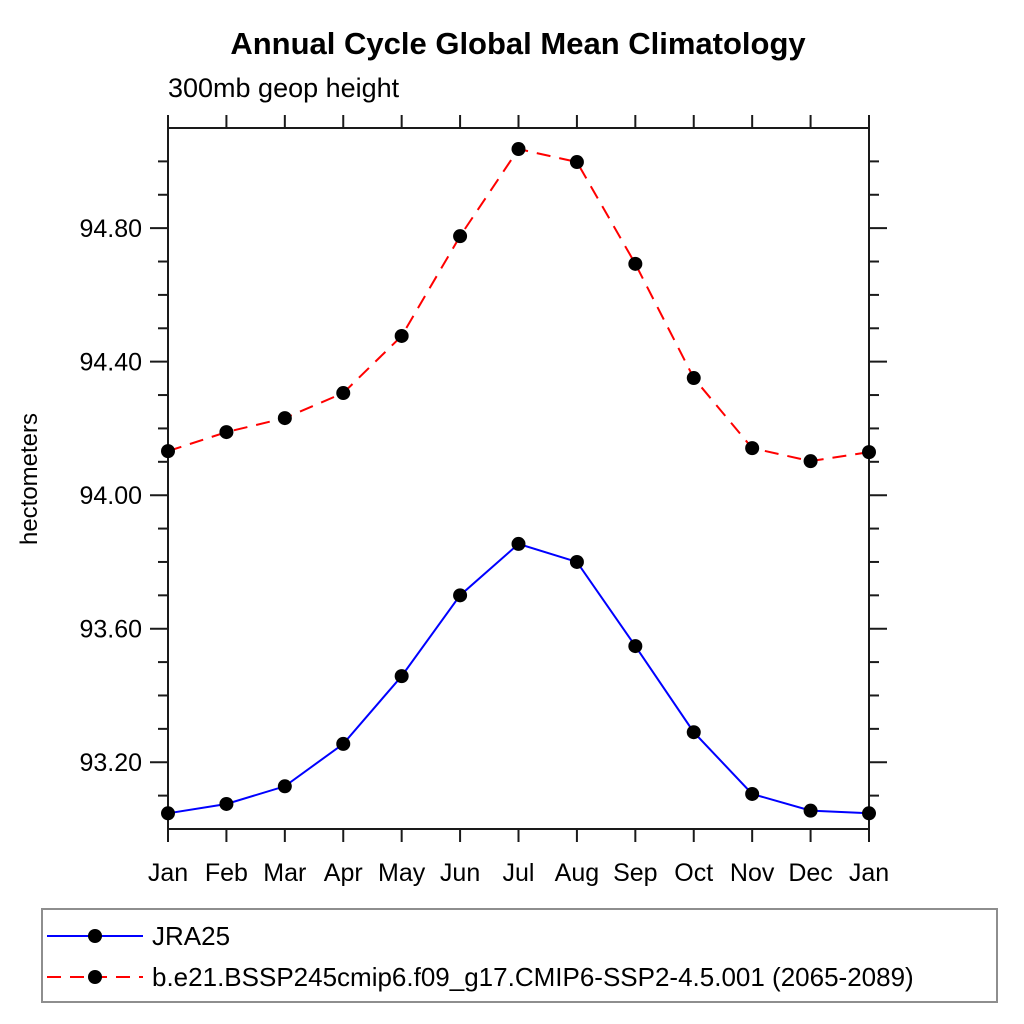 Image resolution: width=1024 pixels, height=1024 pixels. I want to click on y-axis-label: hectometers, so click(29, 479).